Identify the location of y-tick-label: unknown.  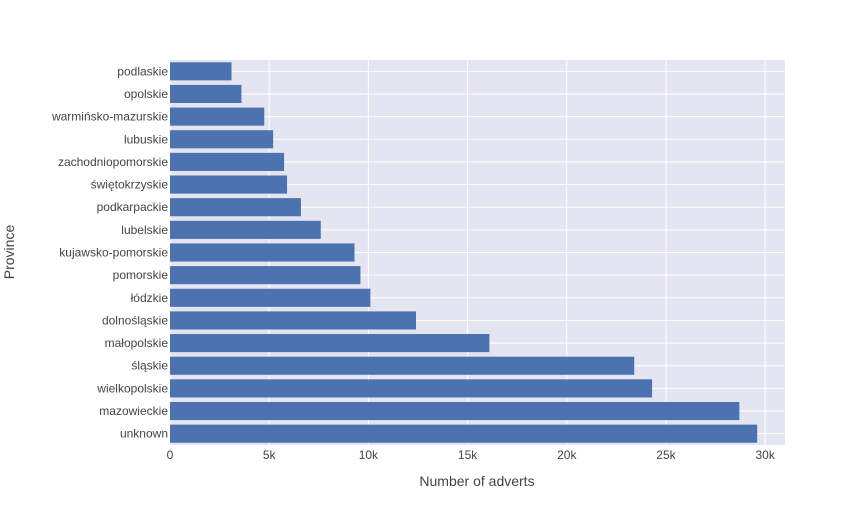
(144, 434).